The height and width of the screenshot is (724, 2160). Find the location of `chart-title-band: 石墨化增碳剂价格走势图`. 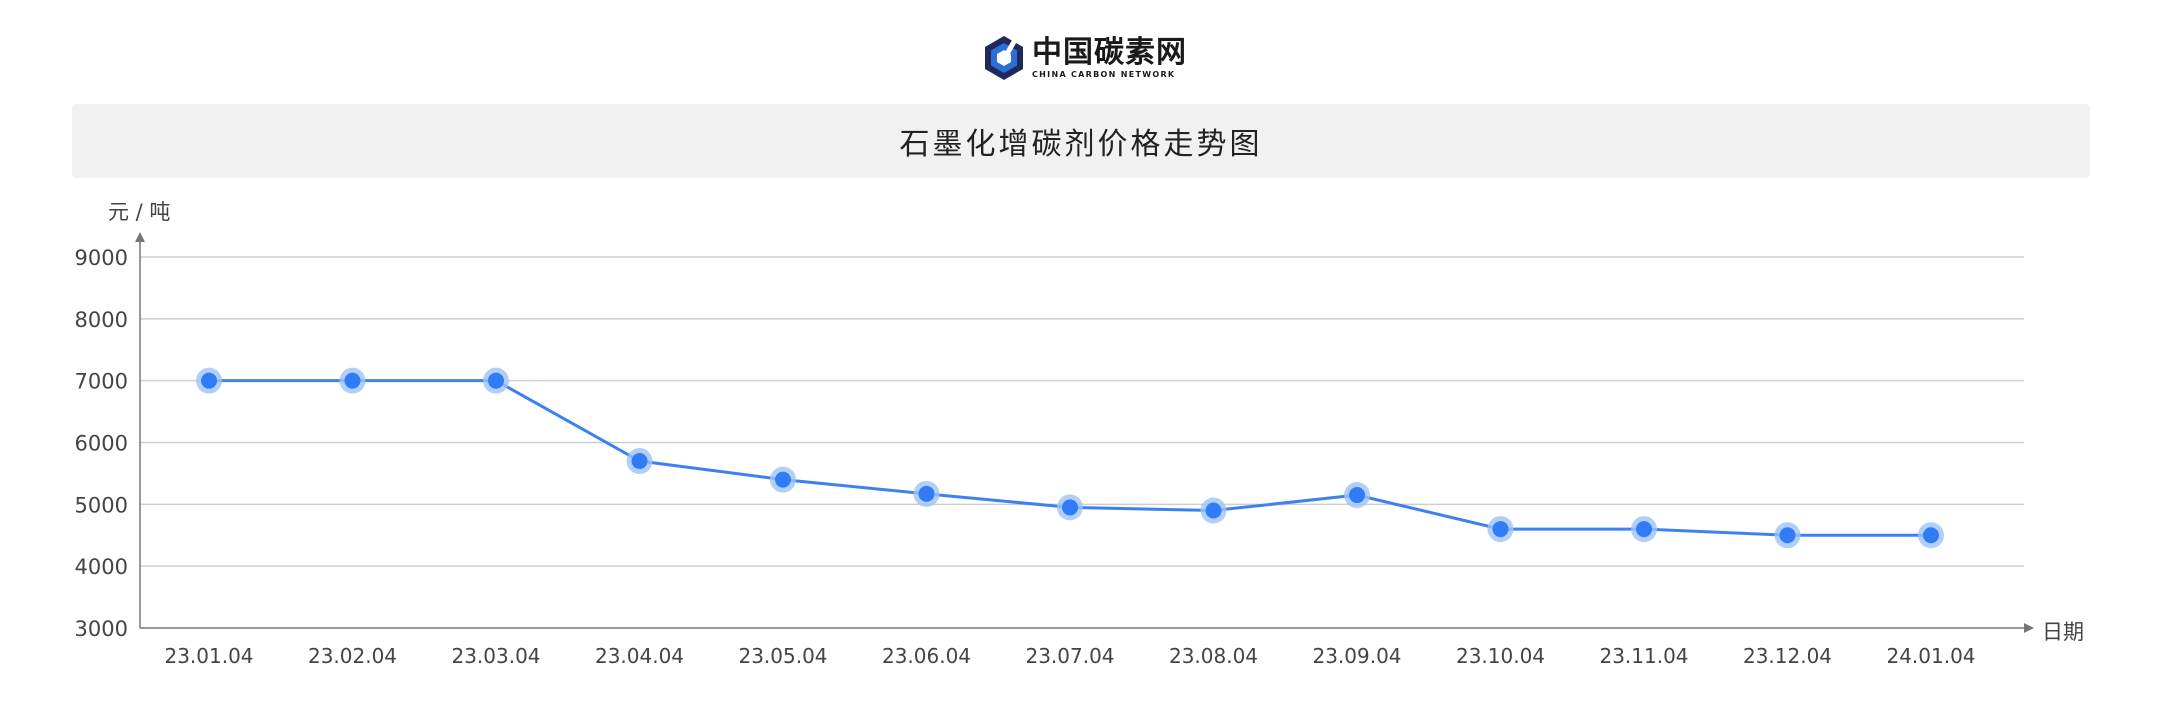

chart-title-band: 石墨化增碳剂价格走势图 is located at coordinates (1081, 141).